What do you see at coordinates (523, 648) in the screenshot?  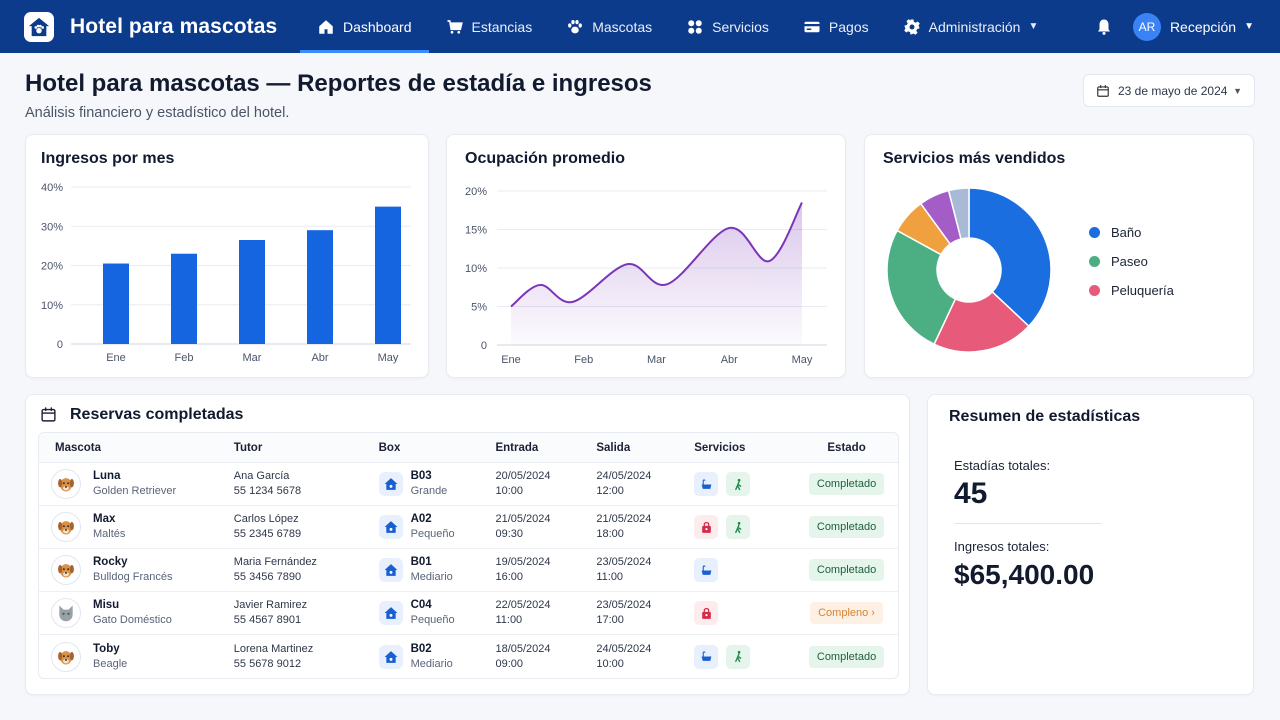 I see `checkin-date: 18/05/2024` at bounding box center [523, 648].